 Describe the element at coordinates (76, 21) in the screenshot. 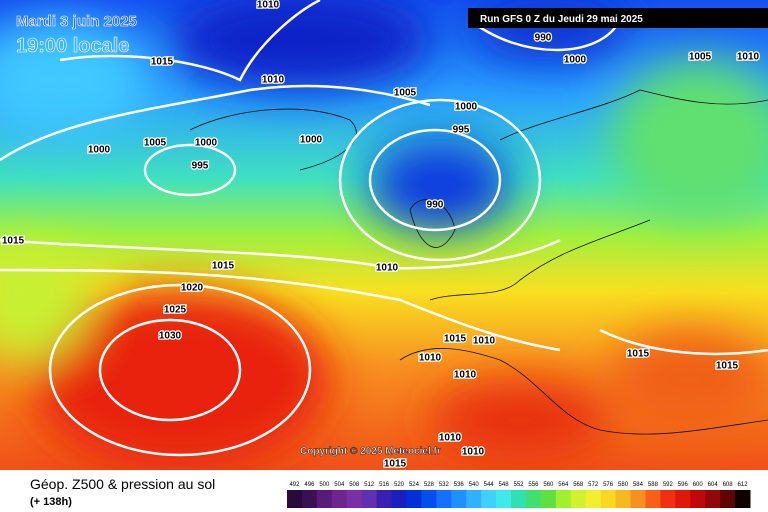

I see `map-date: Mardi 3 juin 2025` at that location.